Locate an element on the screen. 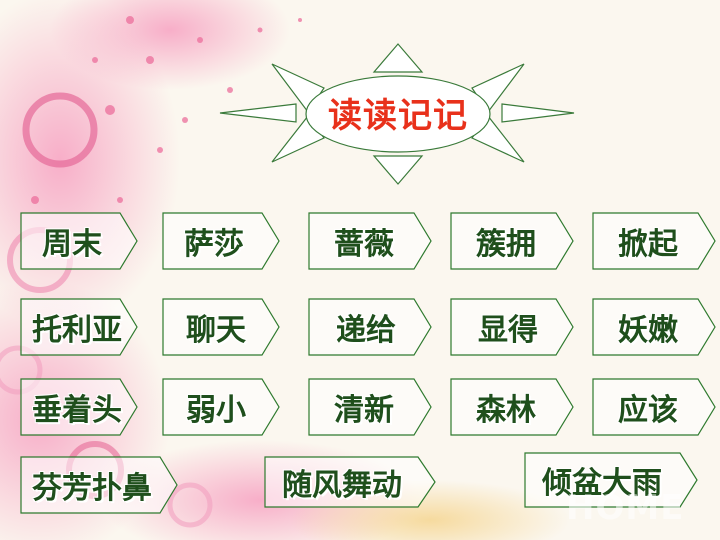 This screenshot has width=720, height=540. word-card: 萨莎 is located at coordinates (221, 241).